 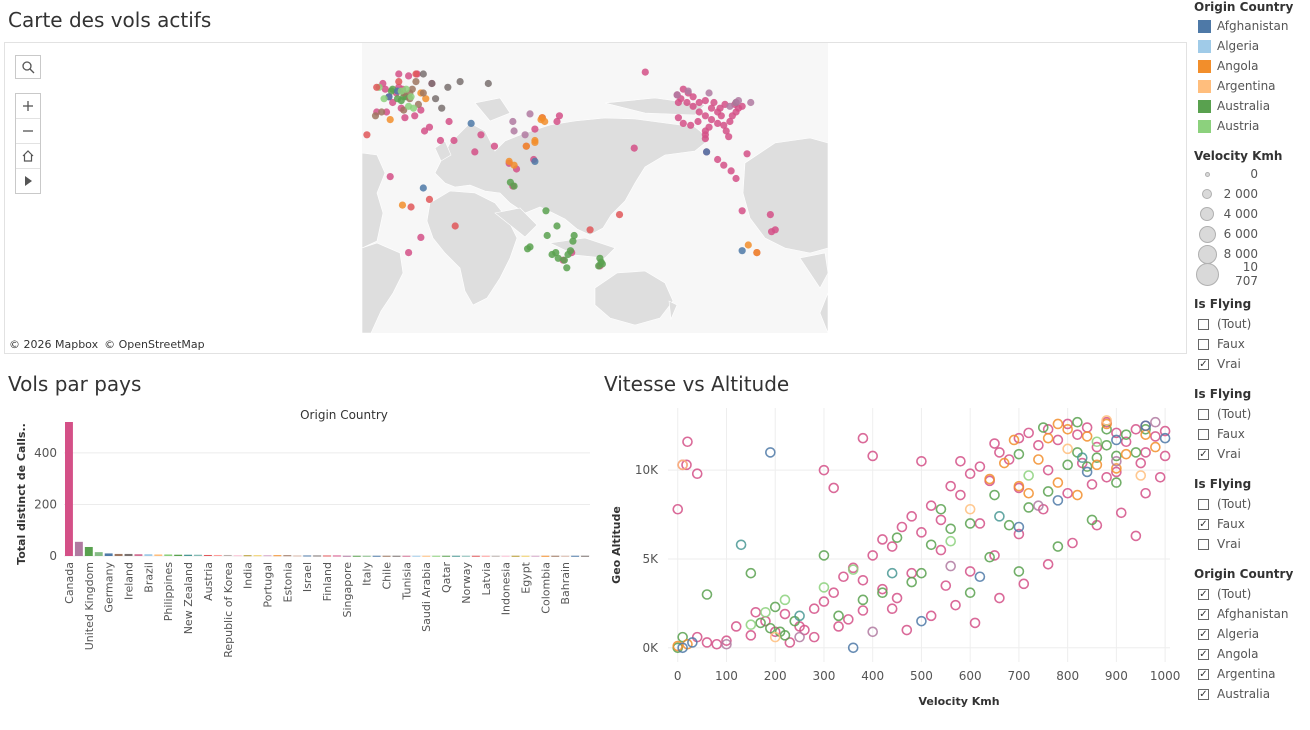 I want to click on zoom-out-button, so click(x=28, y=131).